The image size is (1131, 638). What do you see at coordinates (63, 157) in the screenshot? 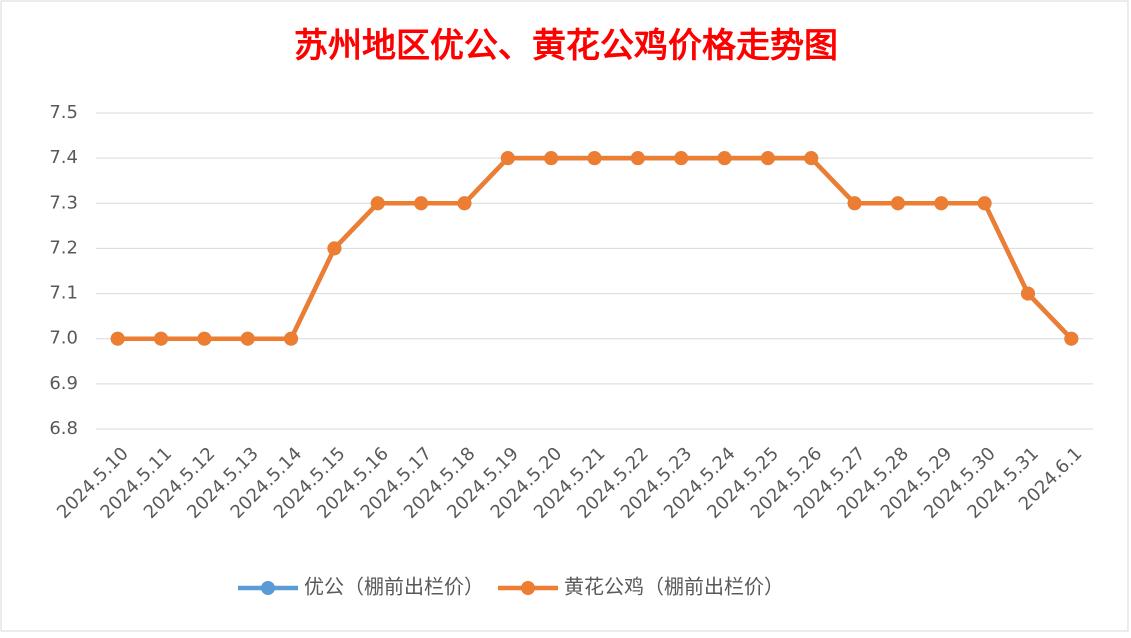
I see `y-tick-label: 7.4` at bounding box center [63, 157].